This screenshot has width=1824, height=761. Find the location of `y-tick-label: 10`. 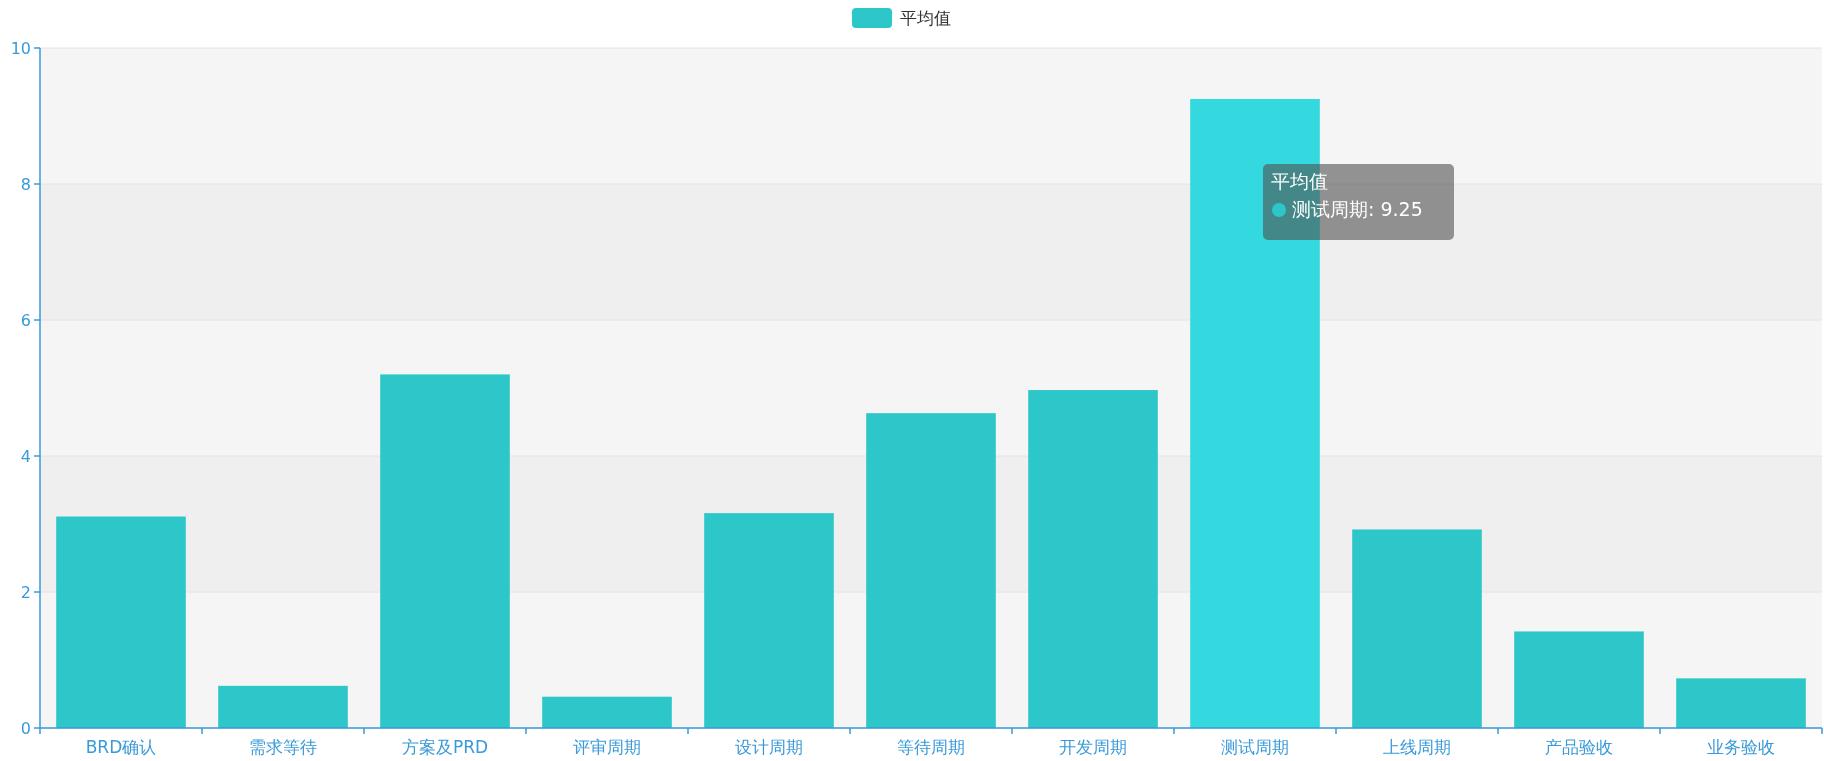

y-tick-label: 10 is located at coordinates (20, 48).